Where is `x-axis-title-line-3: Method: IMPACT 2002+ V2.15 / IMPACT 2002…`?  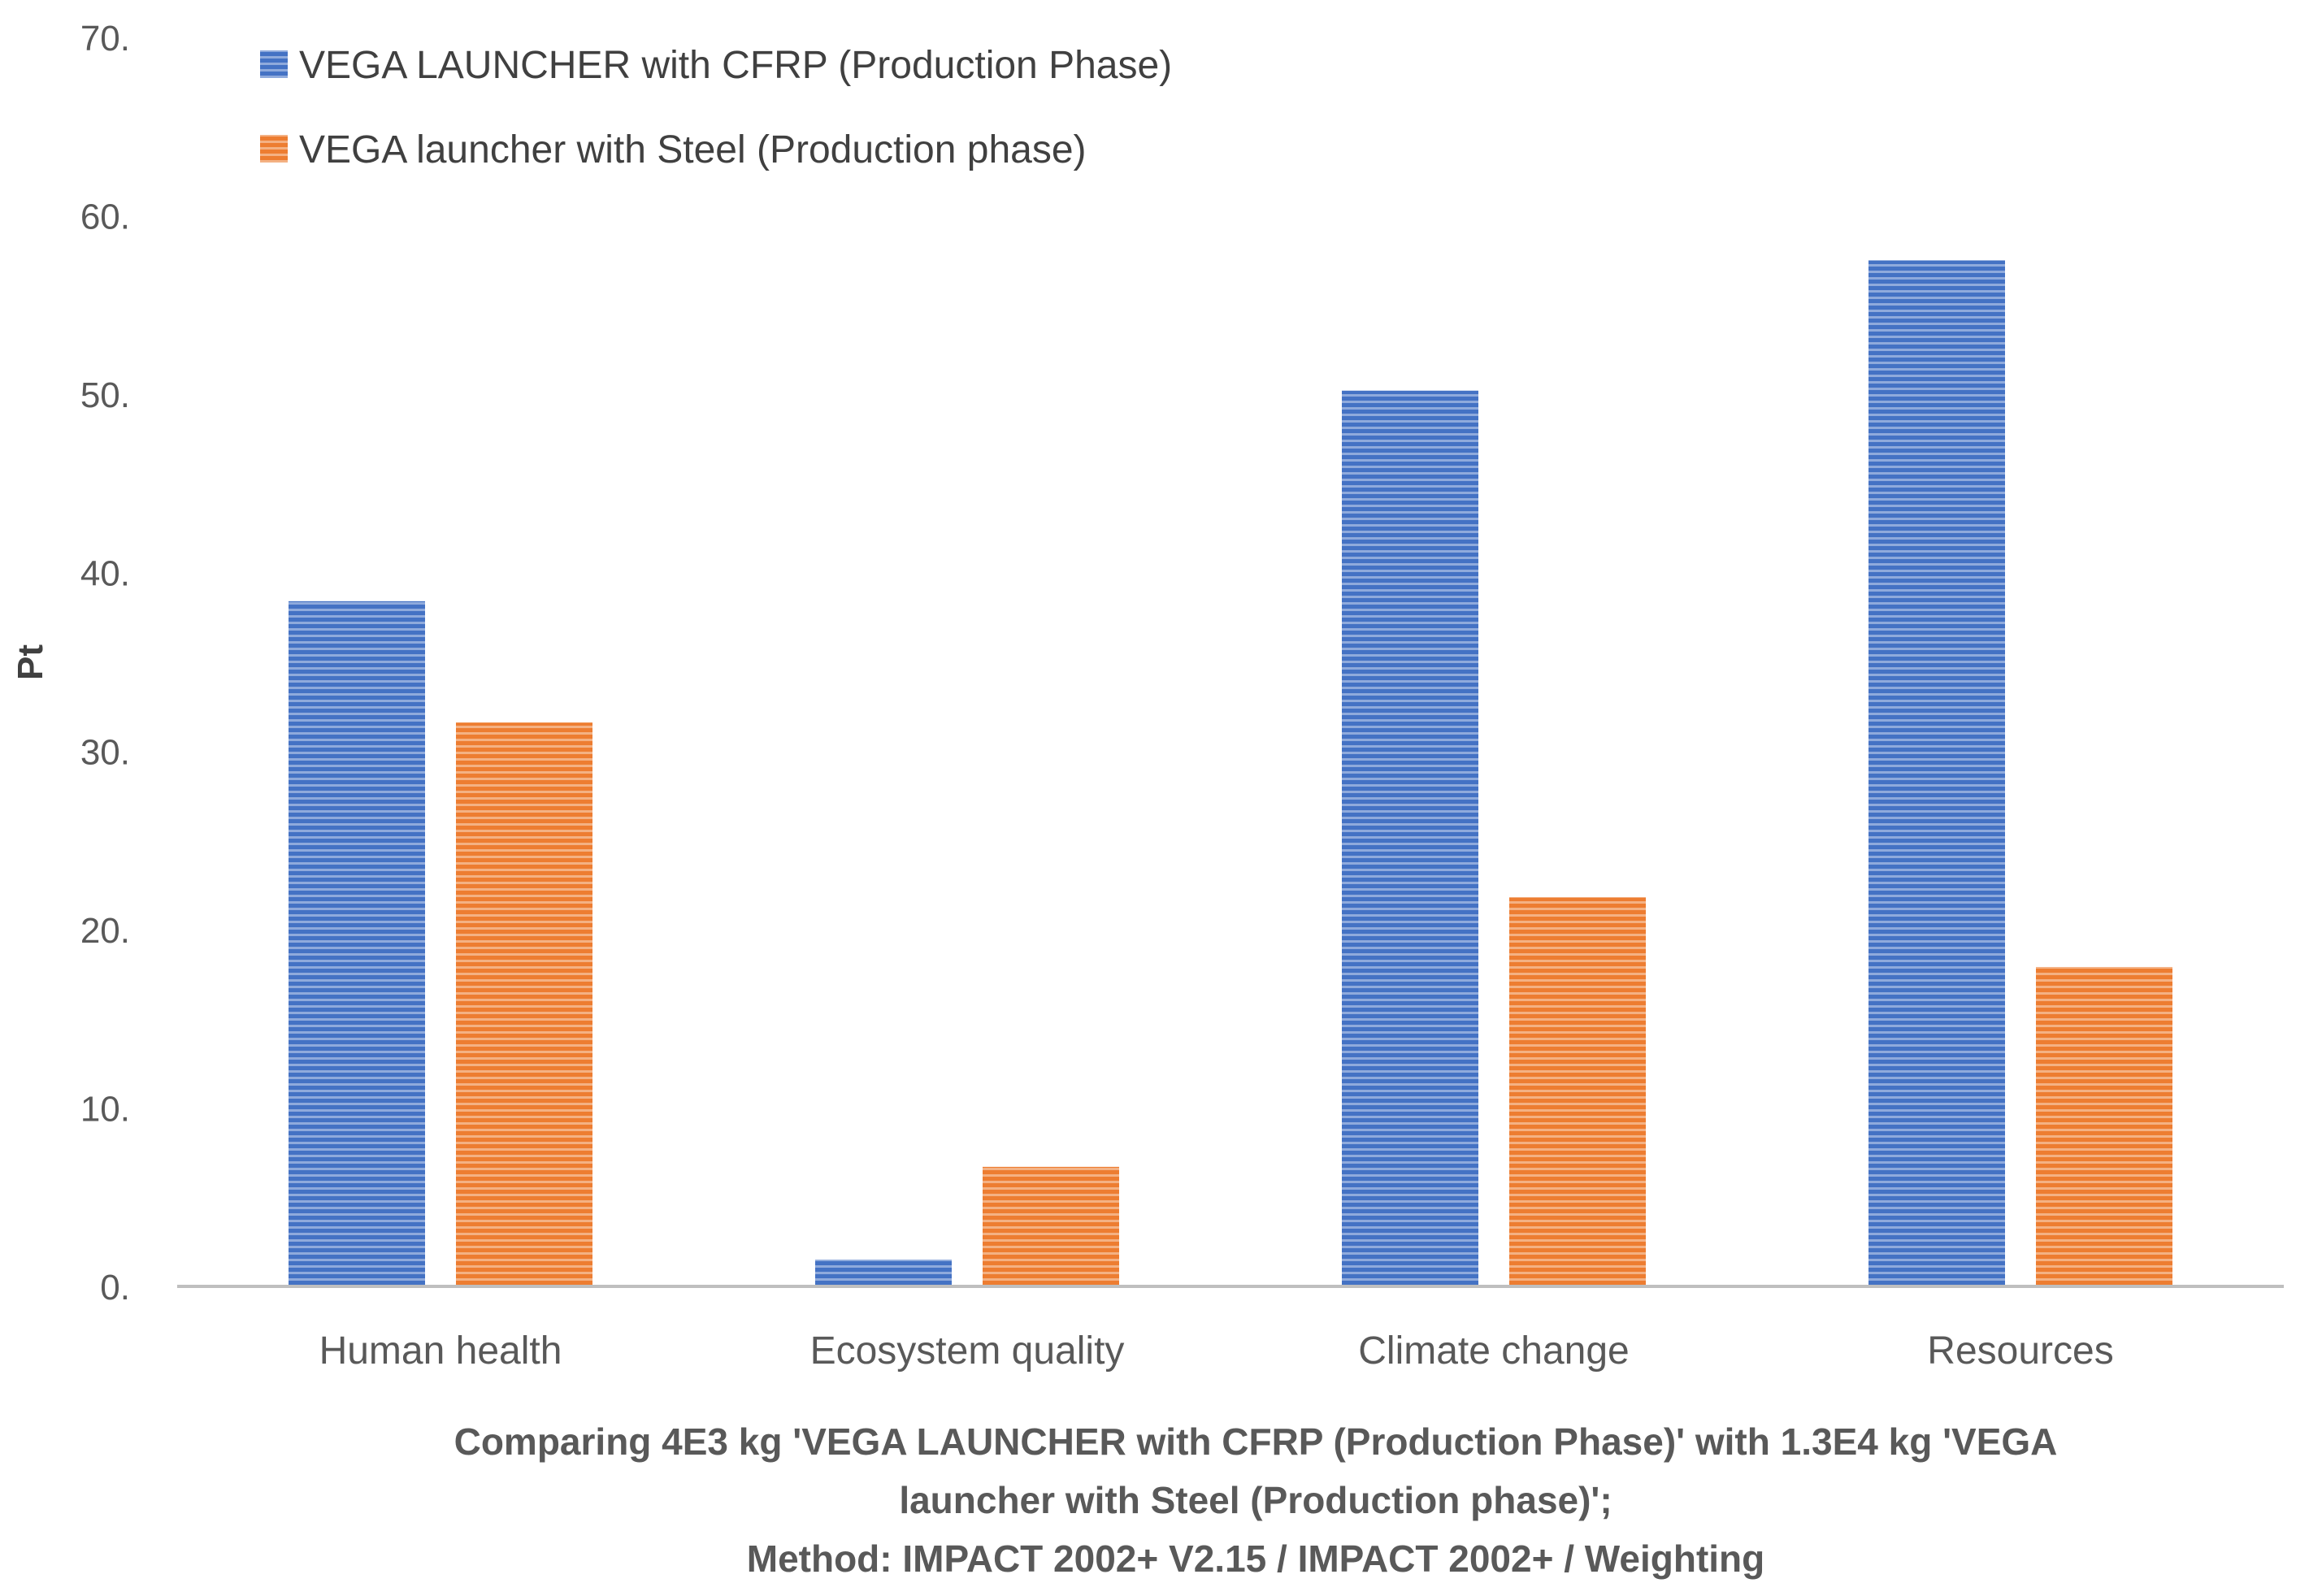
x-axis-title-line-3: Method: IMPACT 2002+ V2.15 / IMPACT 2002… is located at coordinates (1256, 1559).